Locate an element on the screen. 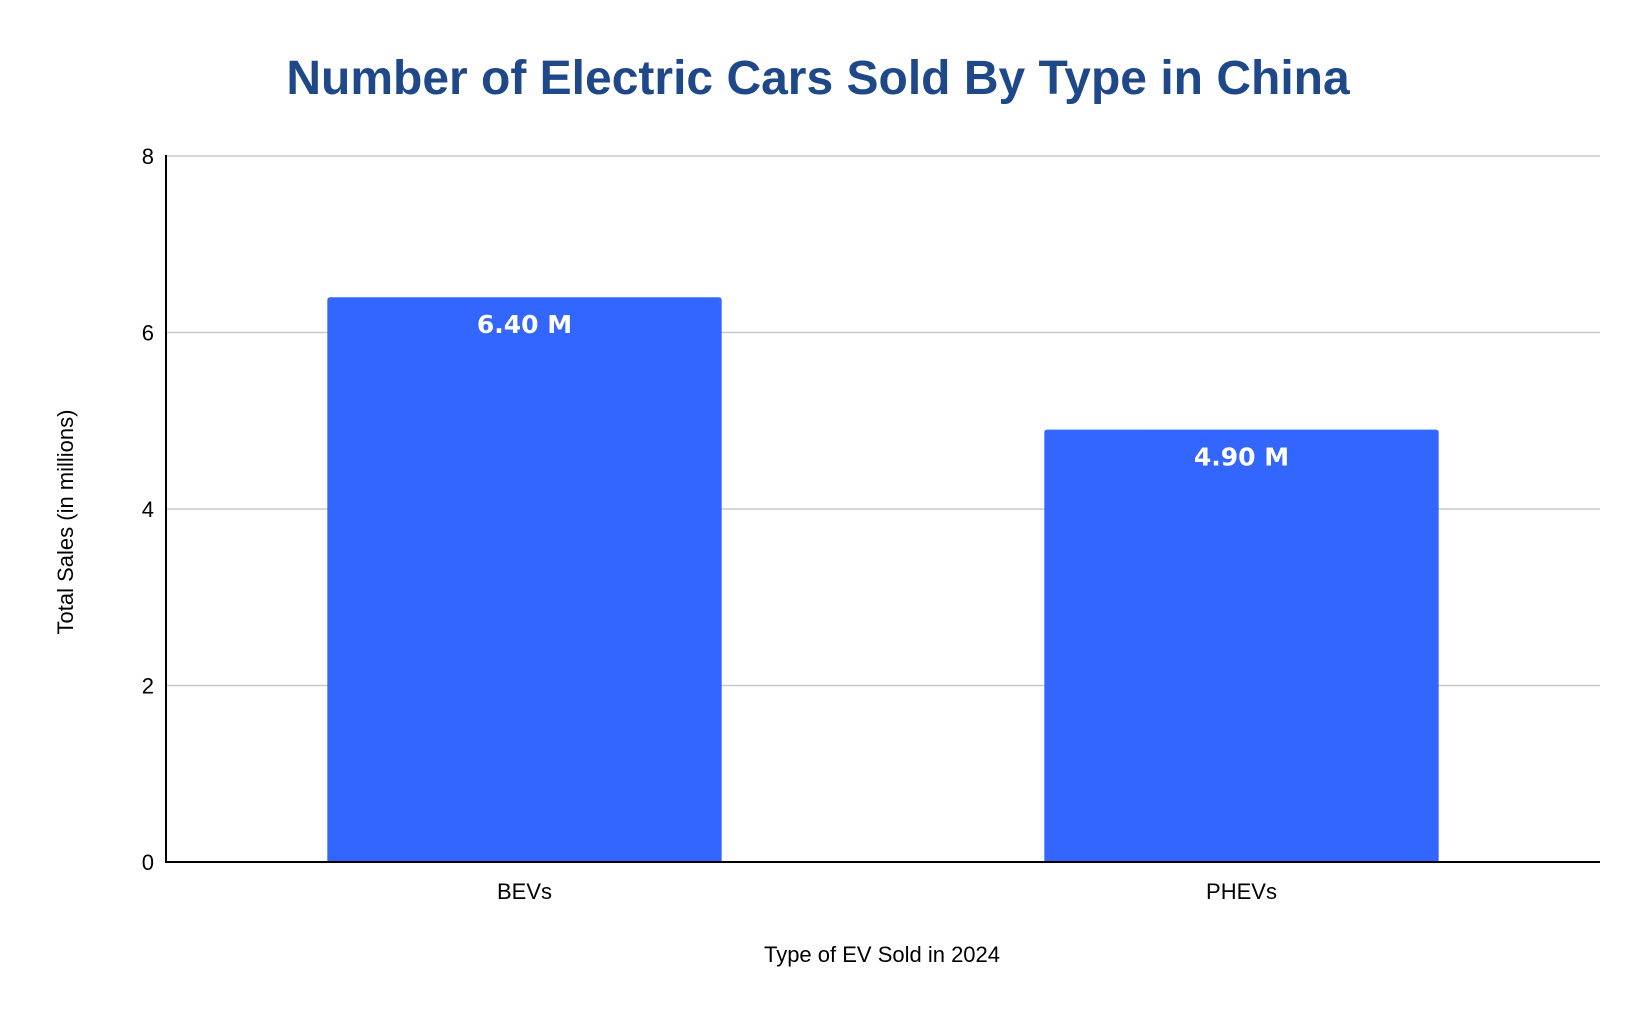 The width and height of the screenshot is (1636, 1010). y-tick-label: 6 is located at coordinates (148, 333).